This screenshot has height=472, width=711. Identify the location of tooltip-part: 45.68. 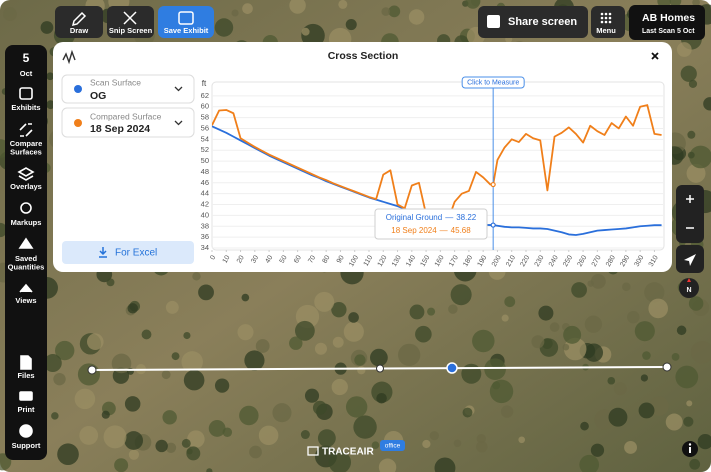
(461, 230).